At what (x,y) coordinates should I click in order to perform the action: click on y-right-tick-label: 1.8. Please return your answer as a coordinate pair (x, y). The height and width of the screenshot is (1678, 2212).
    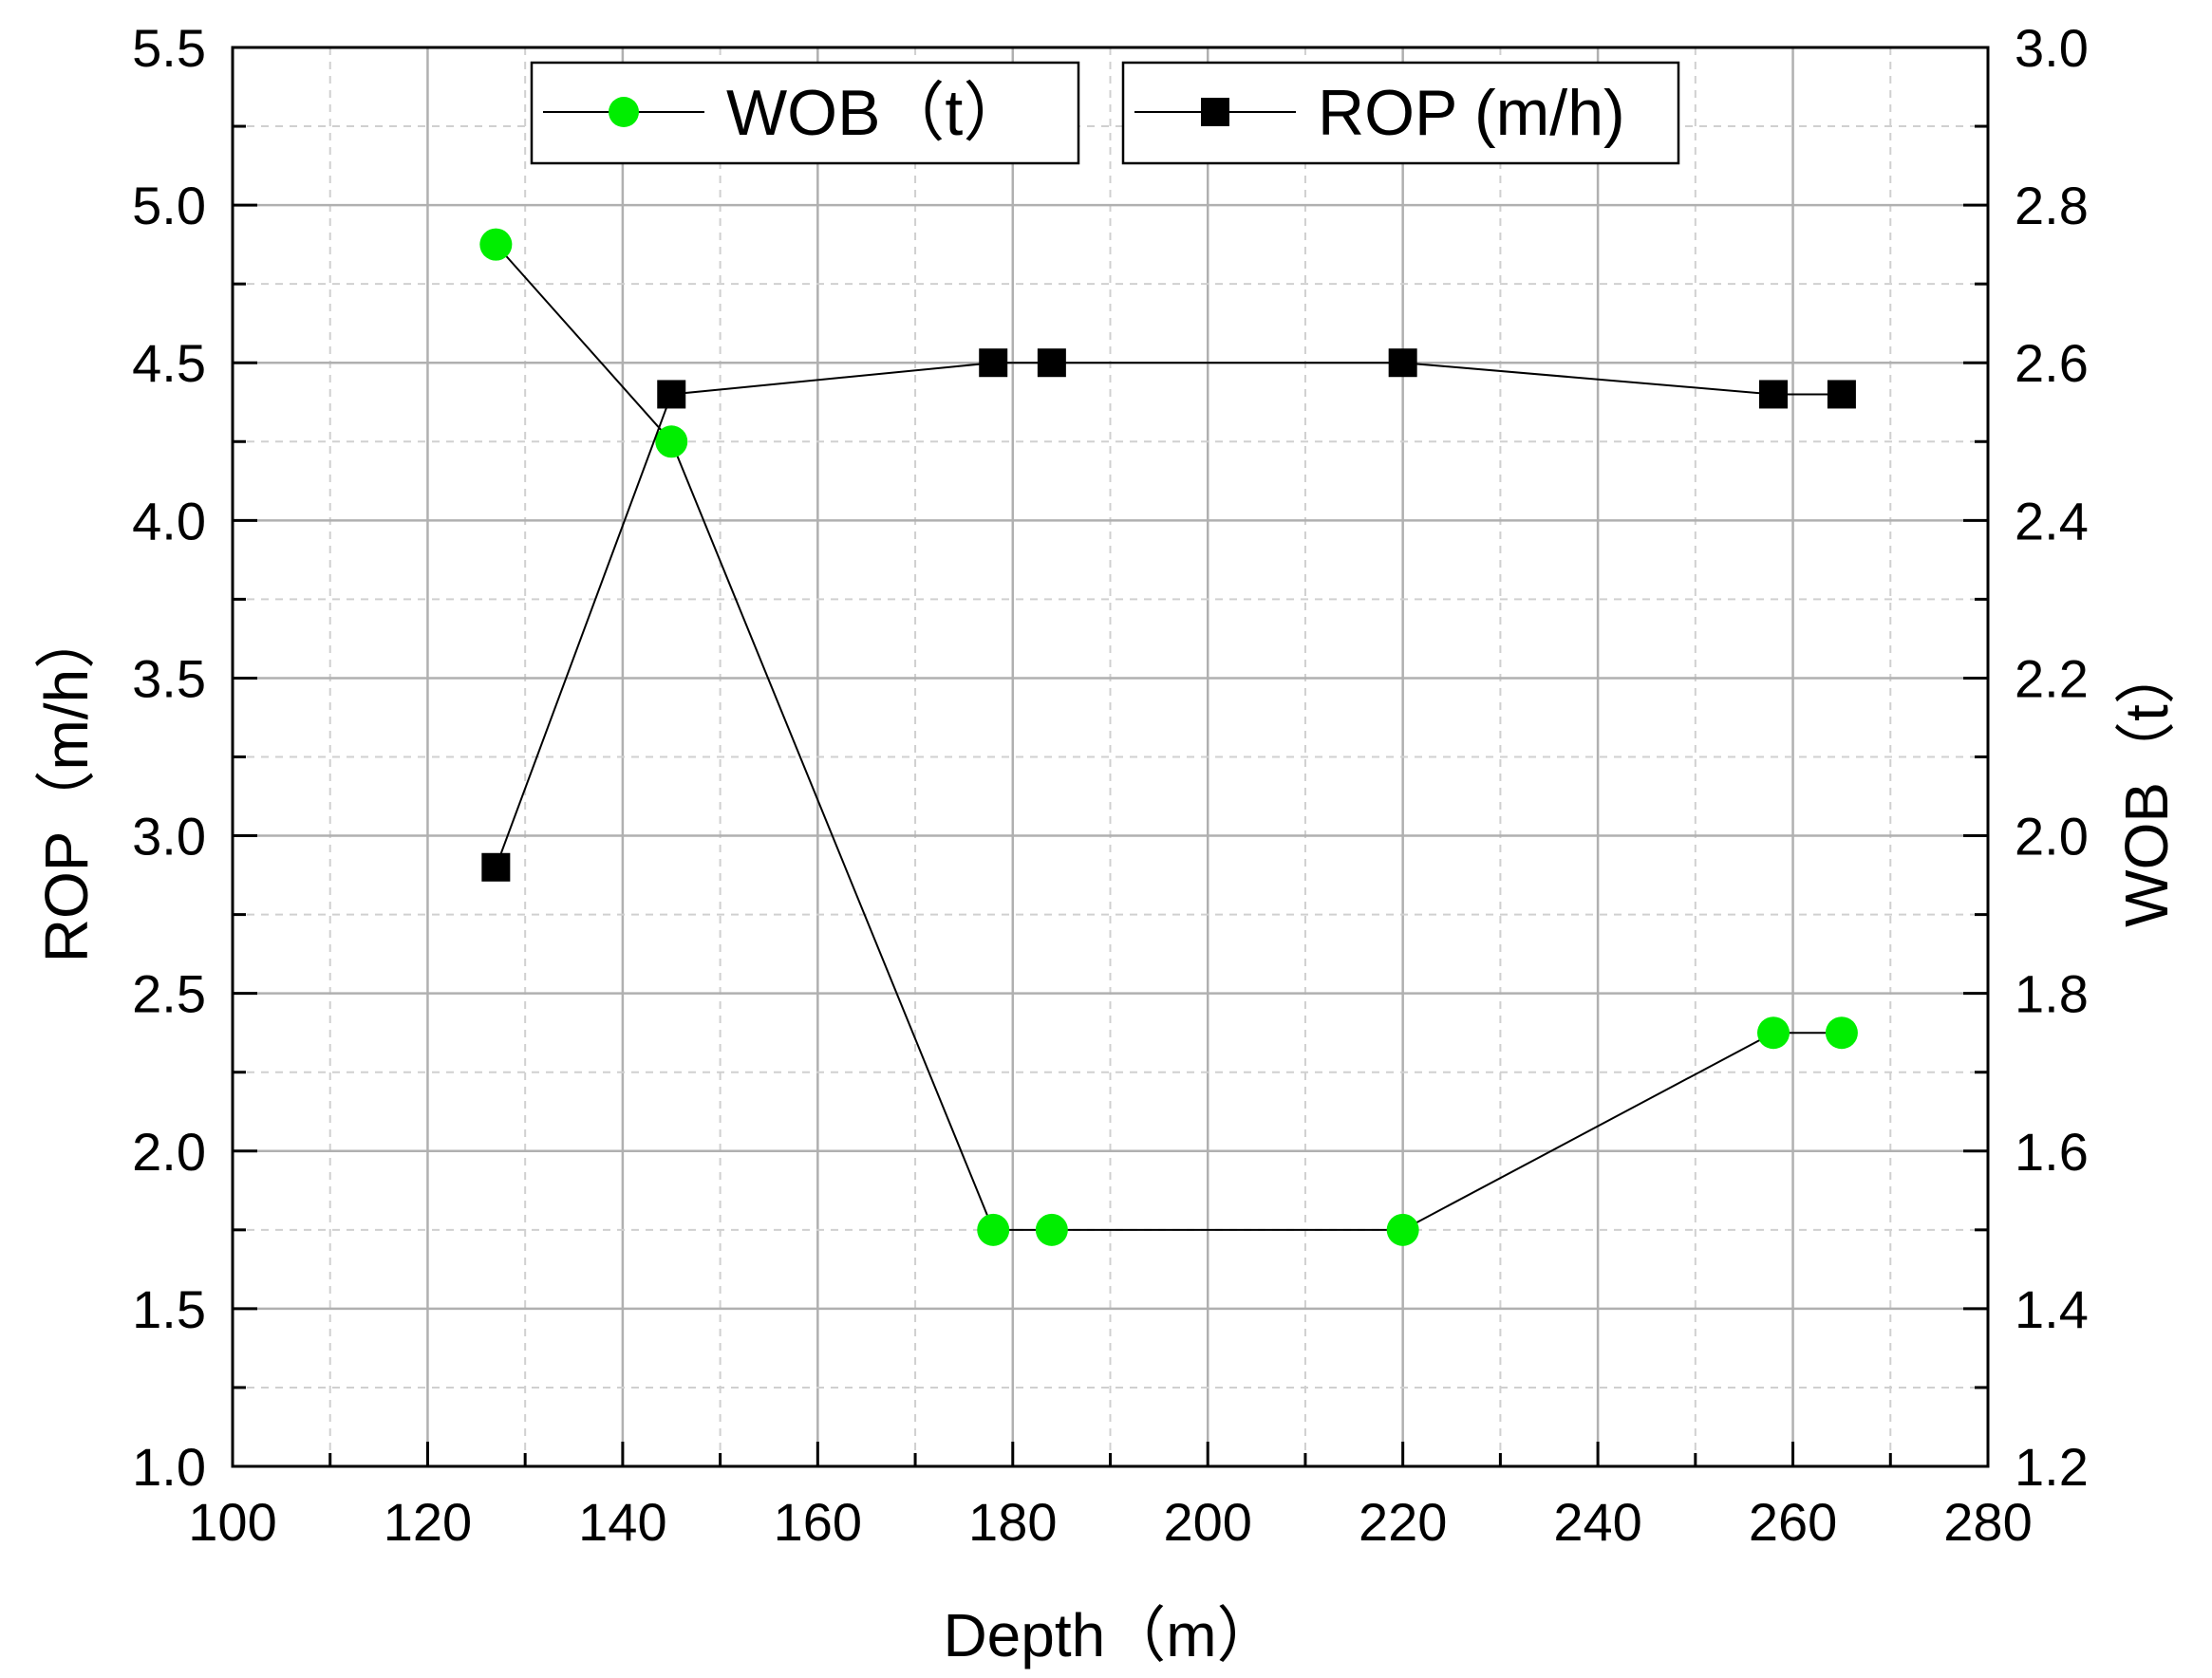
    Looking at the image, I should click on (2052, 994).